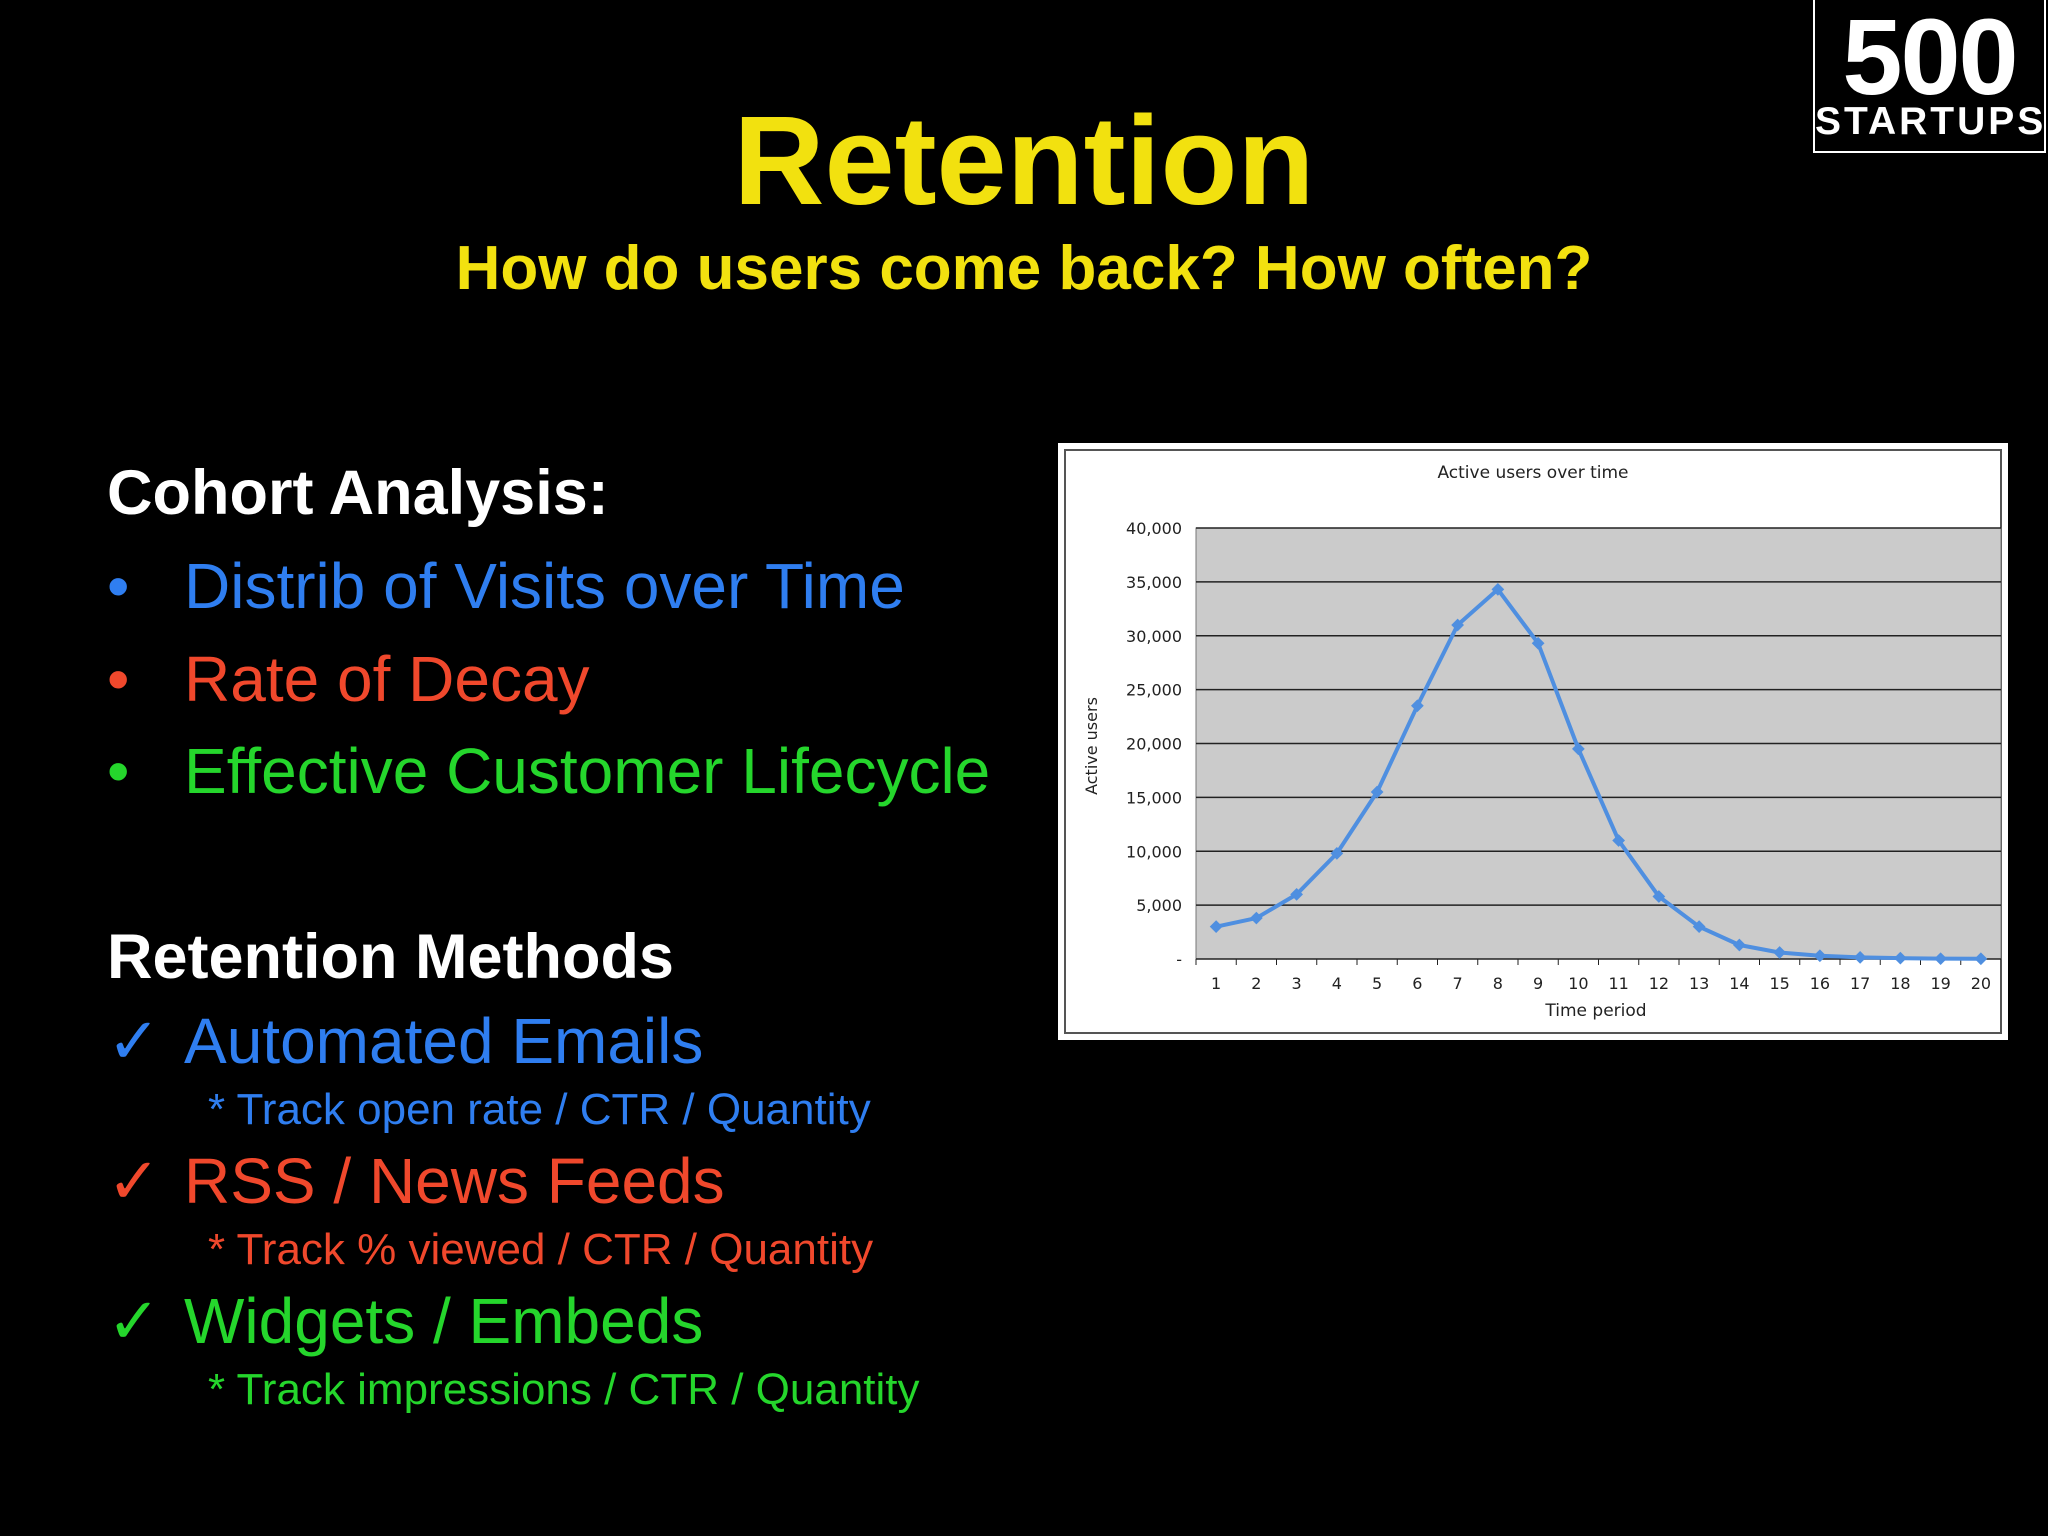 Image resolution: width=2048 pixels, height=1536 pixels. I want to click on slide-title: Retention, so click(1024, 160).